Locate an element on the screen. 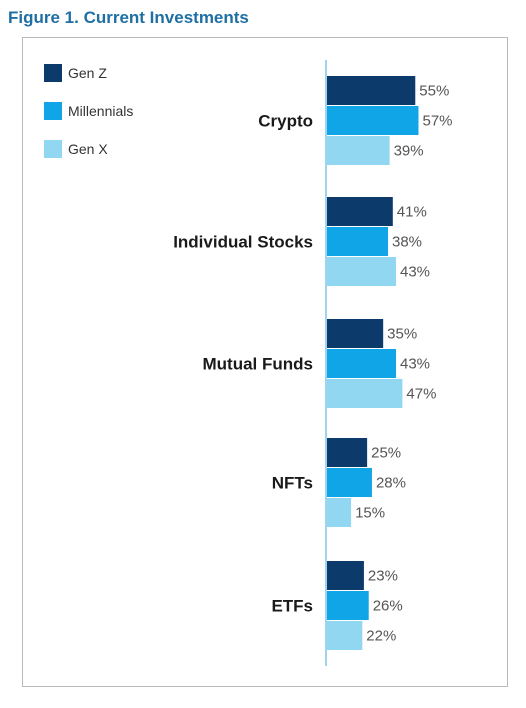  value-label-mutual-funds-gen-z: 35% is located at coordinates (402, 334).